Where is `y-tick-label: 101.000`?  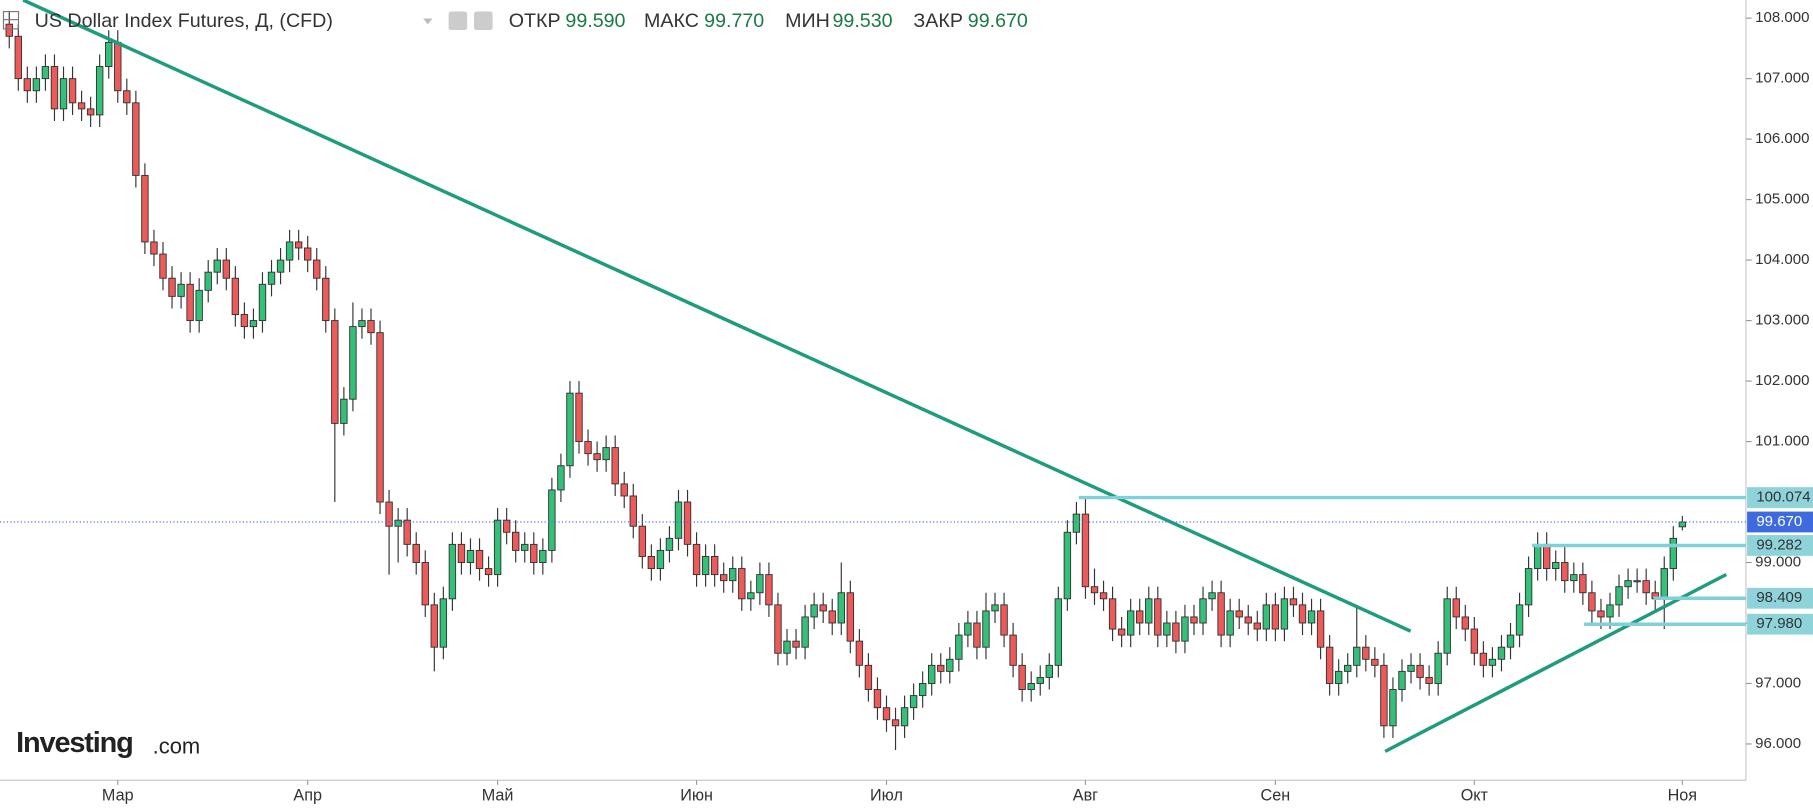
y-tick-label: 101.000 is located at coordinates (1782, 441).